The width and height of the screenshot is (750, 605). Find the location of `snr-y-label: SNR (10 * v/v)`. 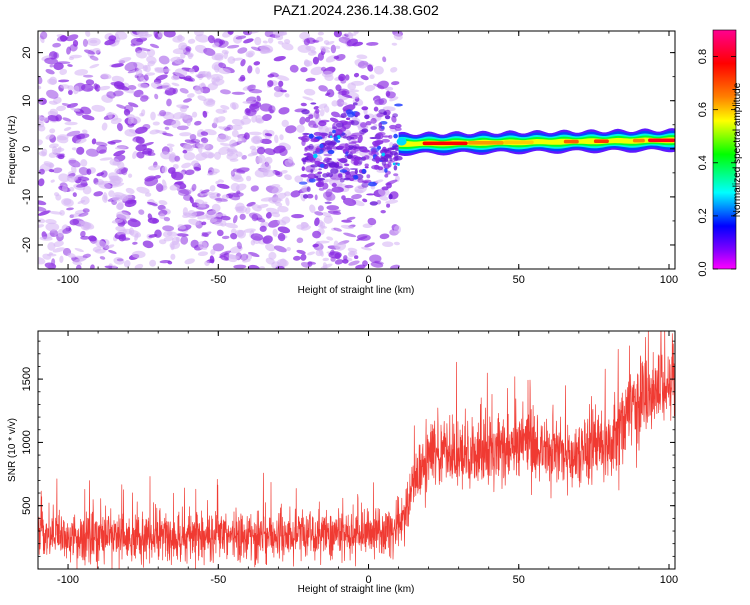

snr-y-label: SNR (10 * v/v) is located at coordinates (12, 450).